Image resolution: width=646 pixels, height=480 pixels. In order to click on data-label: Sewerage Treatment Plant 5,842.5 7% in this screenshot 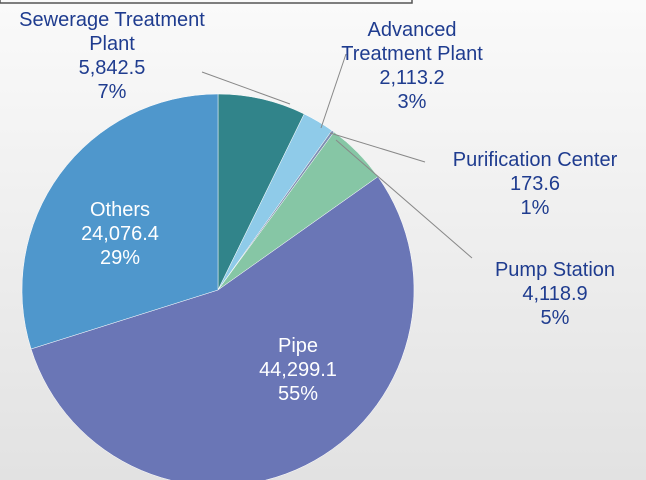, I will do `click(112, 56)`.